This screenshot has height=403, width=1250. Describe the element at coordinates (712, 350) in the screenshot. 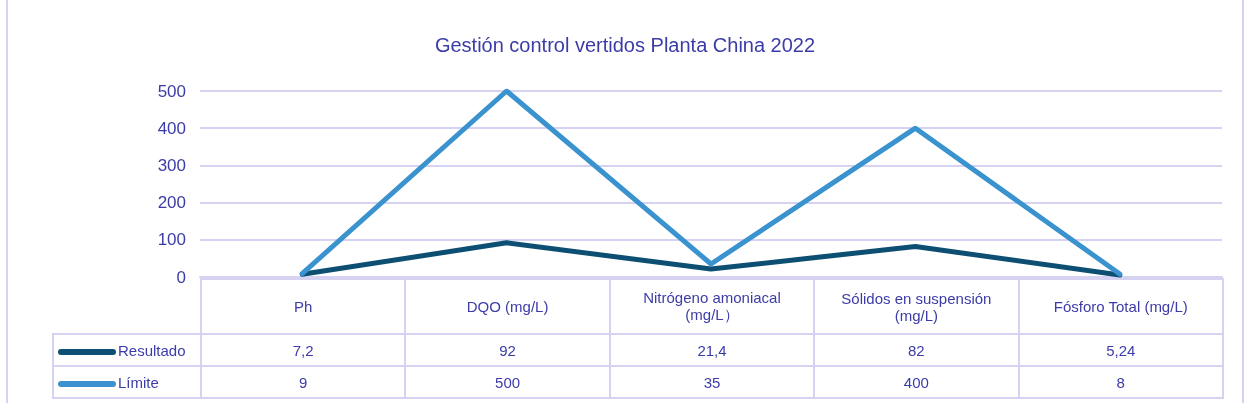

I see `data-label: 21,4` at that location.